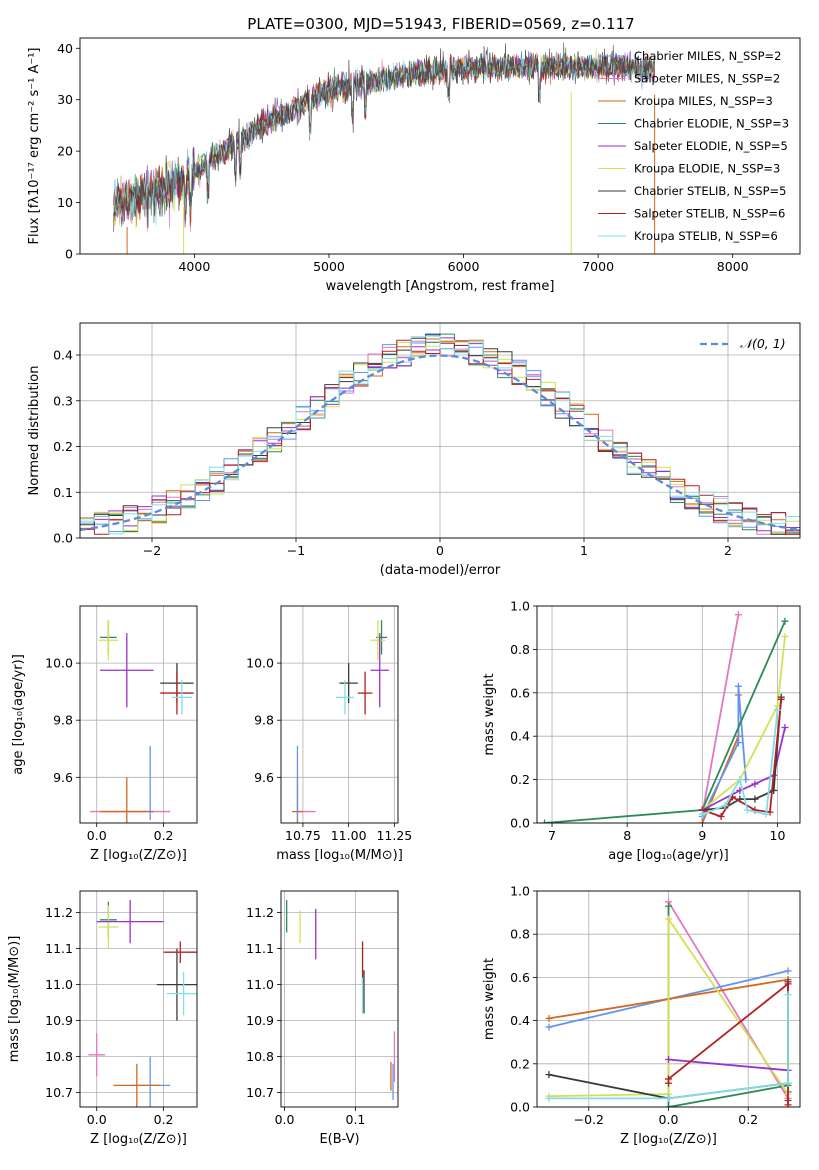  I want to click on y-tick-label: 11.2, so click(260, 912).